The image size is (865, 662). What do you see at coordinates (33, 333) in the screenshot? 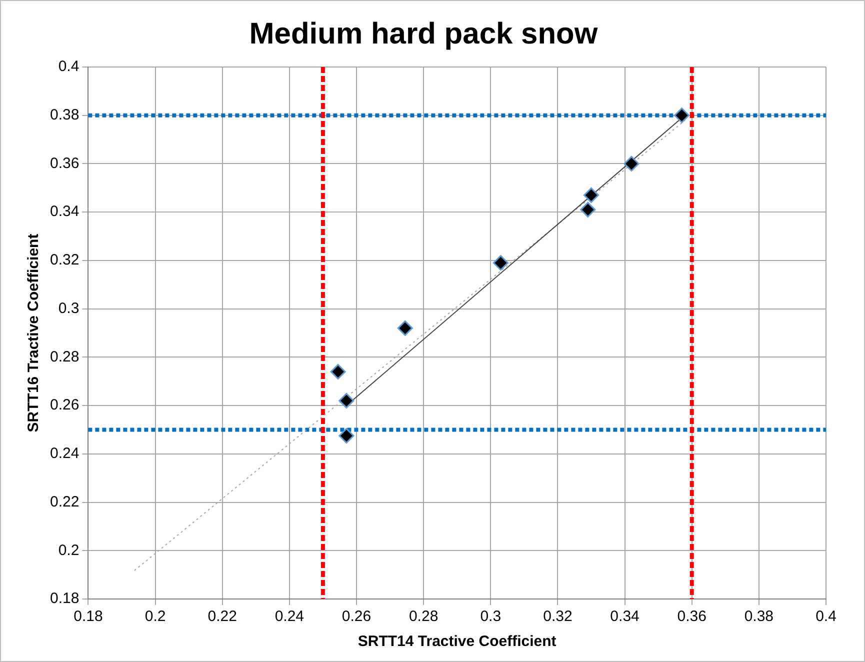
I see `y-axis-title: SRTT16 Tractive Coefficient` at bounding box center [33, 333].